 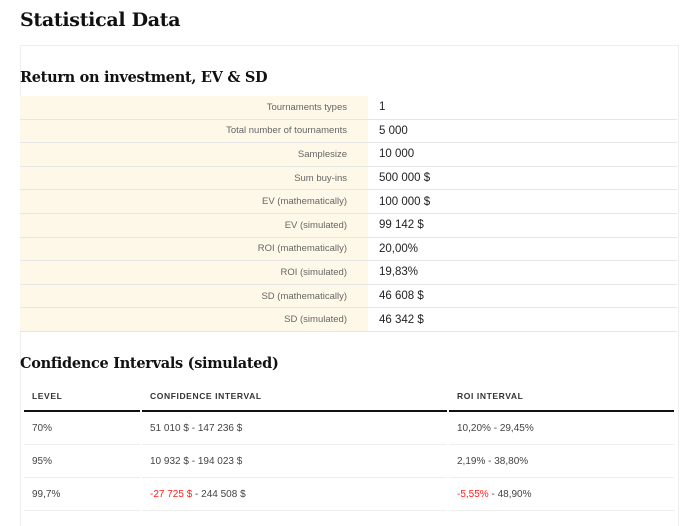 What do you see at coordinates (194, 272) in the screenshot?
I see `stat-label: ROI (simulated)` at bounding box center [194, 272].